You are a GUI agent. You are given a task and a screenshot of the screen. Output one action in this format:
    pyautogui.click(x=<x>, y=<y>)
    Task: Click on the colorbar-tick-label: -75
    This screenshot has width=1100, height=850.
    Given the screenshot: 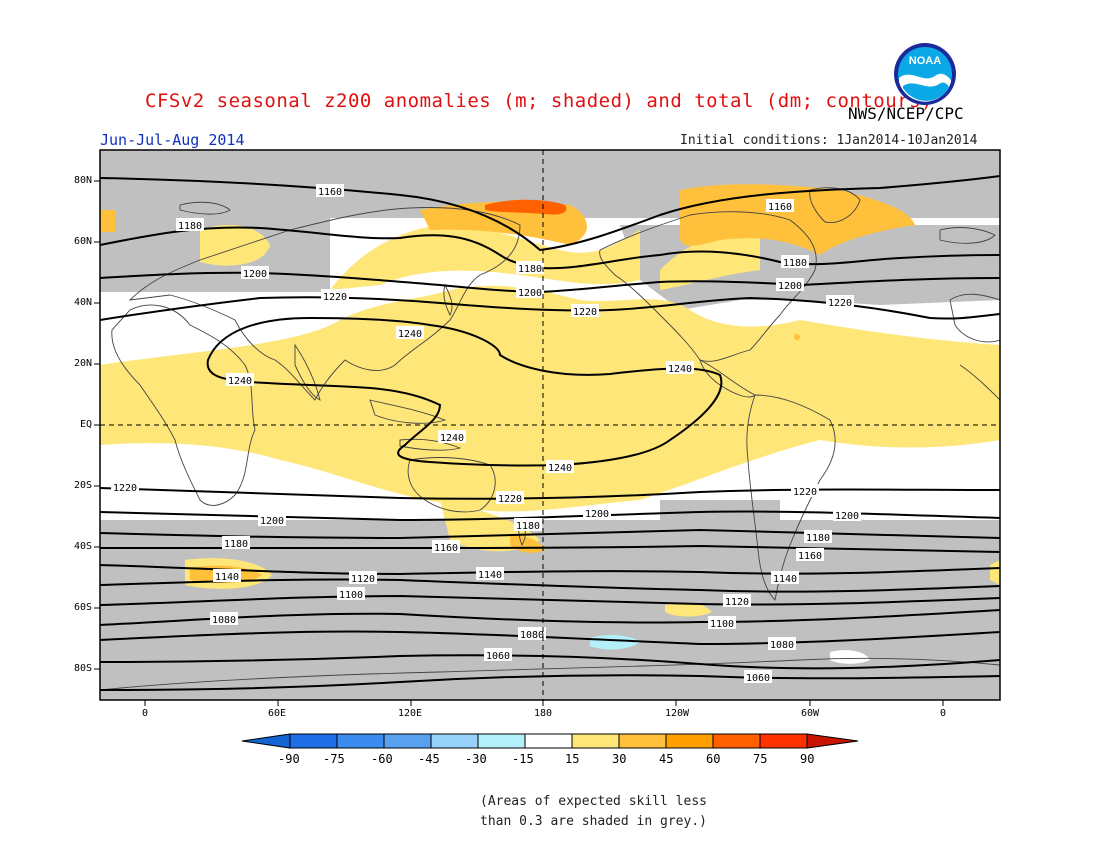 What is the action you would take?
    pyautogui.click(x=334, y=759)
    